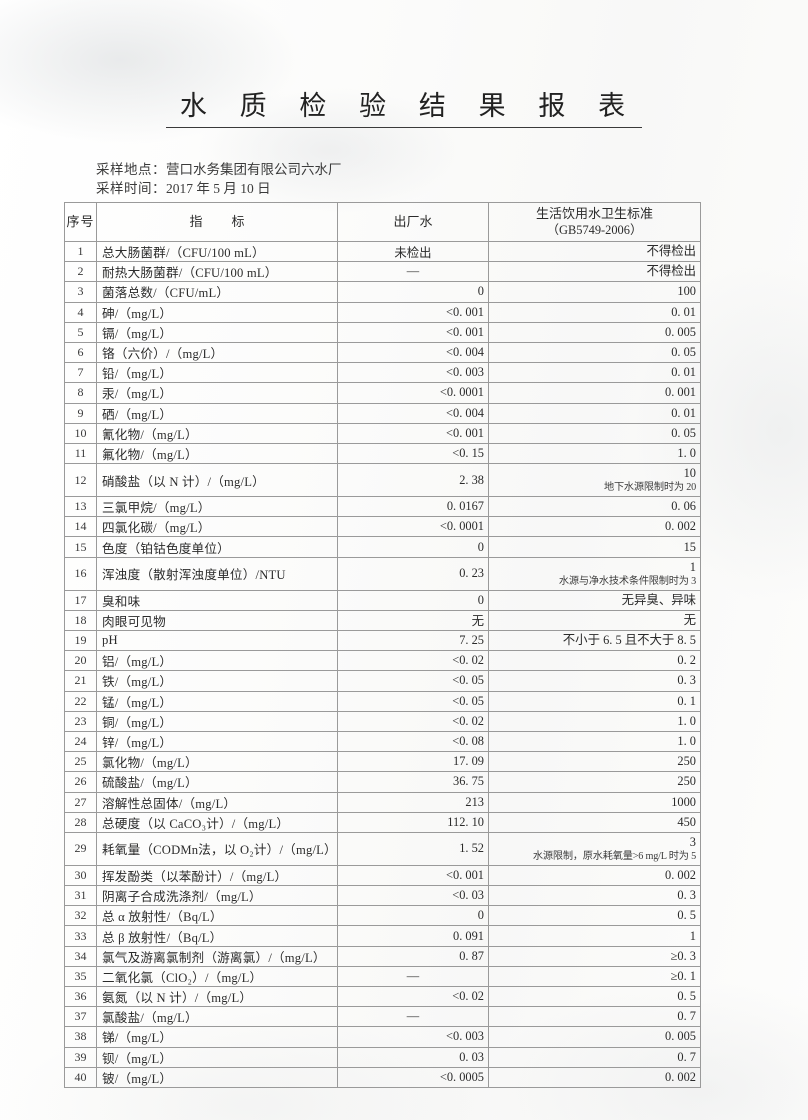 This screenshot has width=808, height=1120. I want to click on sampling-metadata: 采样地点：营口水务集团有限公司六水厂 采样时间：2017 年 5 月 10 日, so click(219, 179).